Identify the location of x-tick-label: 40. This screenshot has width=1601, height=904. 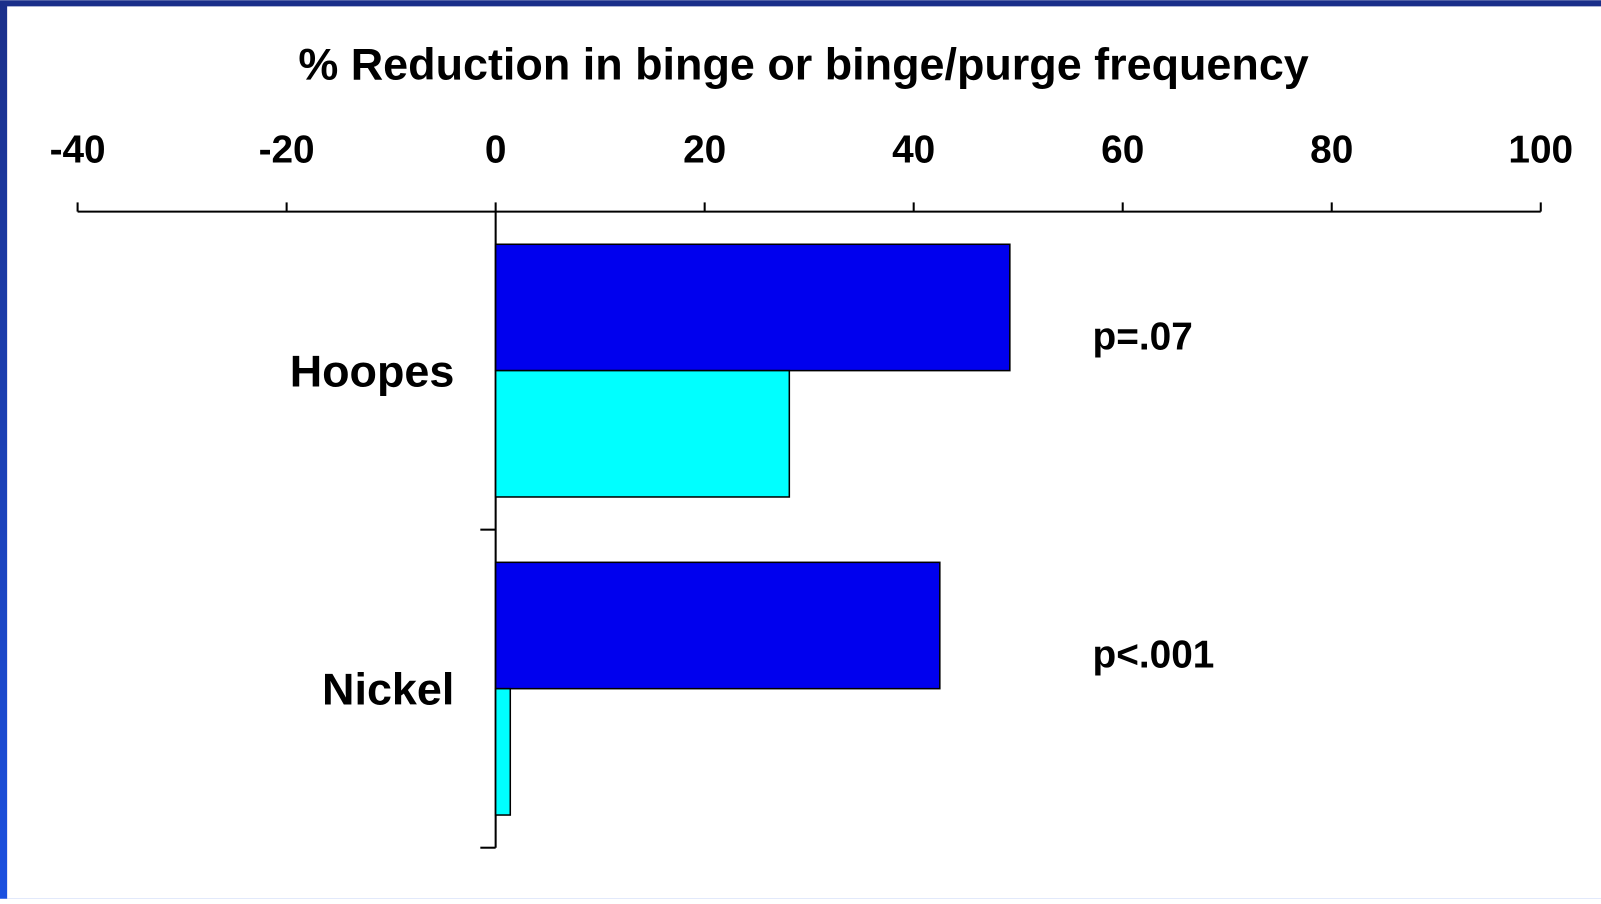
(913, 150).